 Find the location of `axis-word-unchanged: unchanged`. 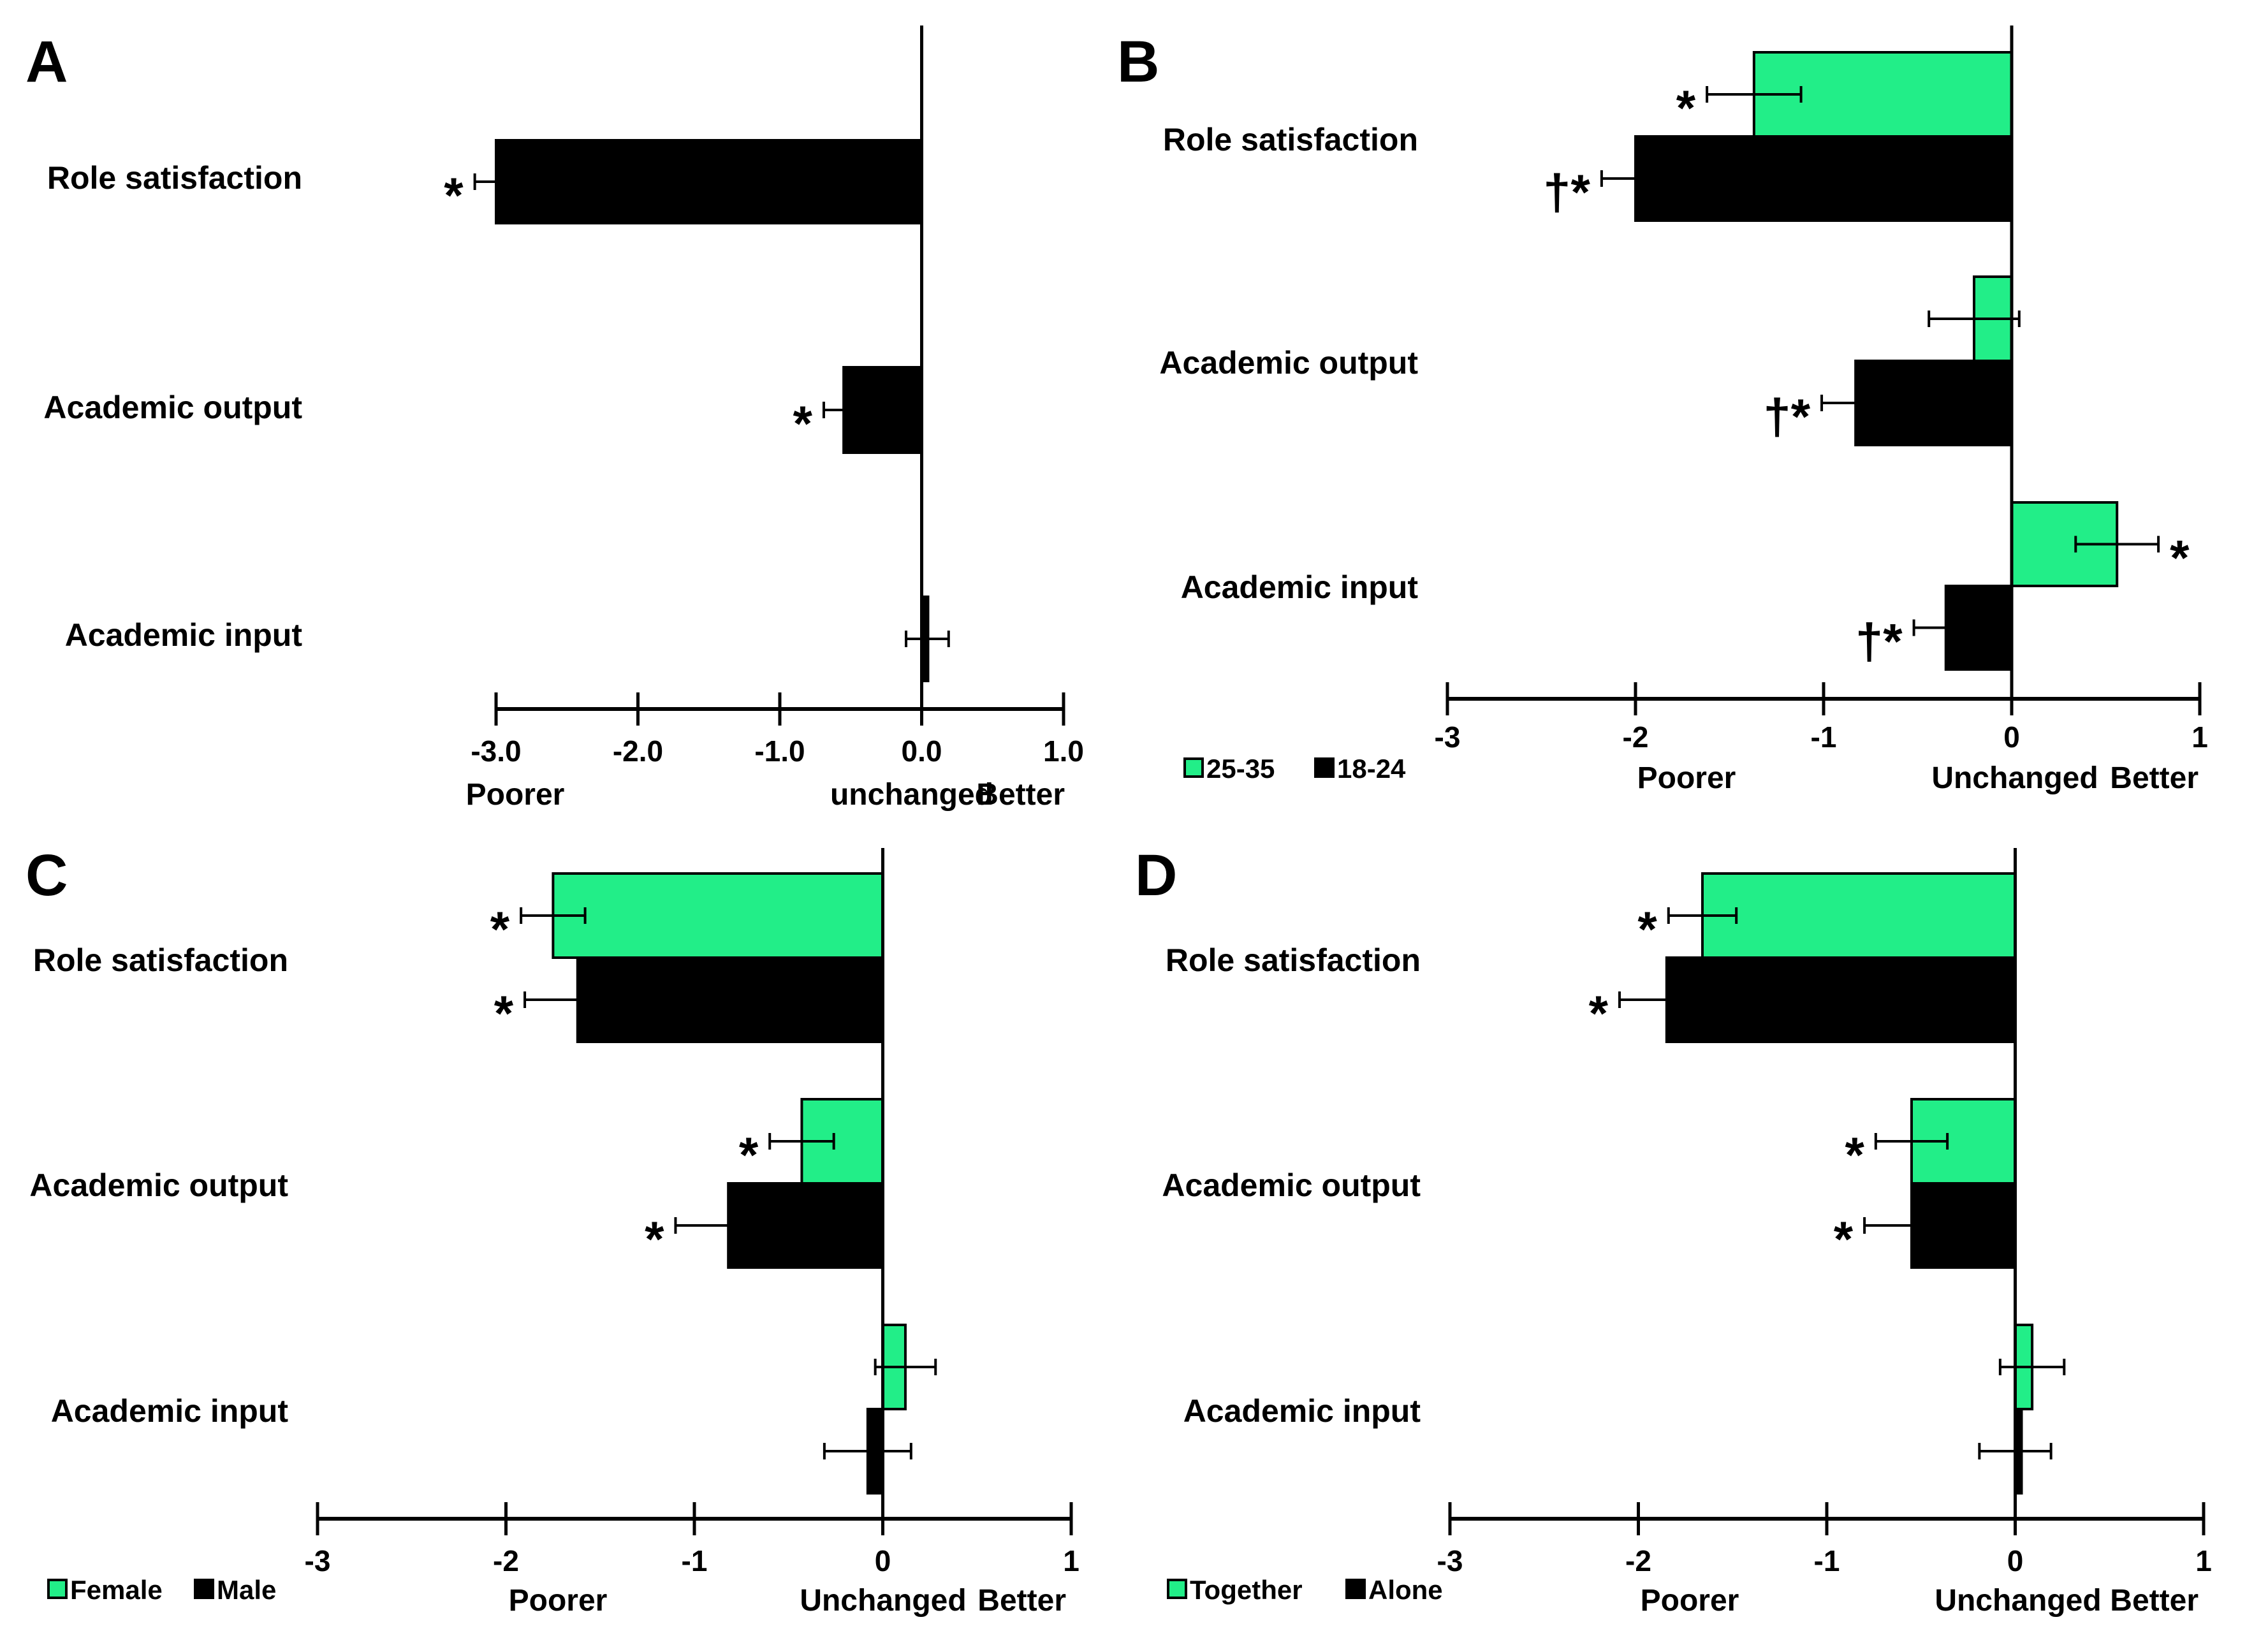

axis-word-unchanged: unchanged is located at coordinates (912, 795).